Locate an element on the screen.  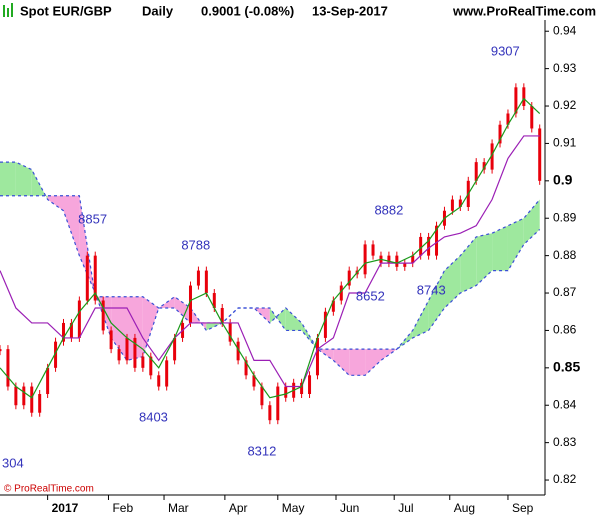
chart-title: Spot EUR/GBP is located at coordinates (66, 10).